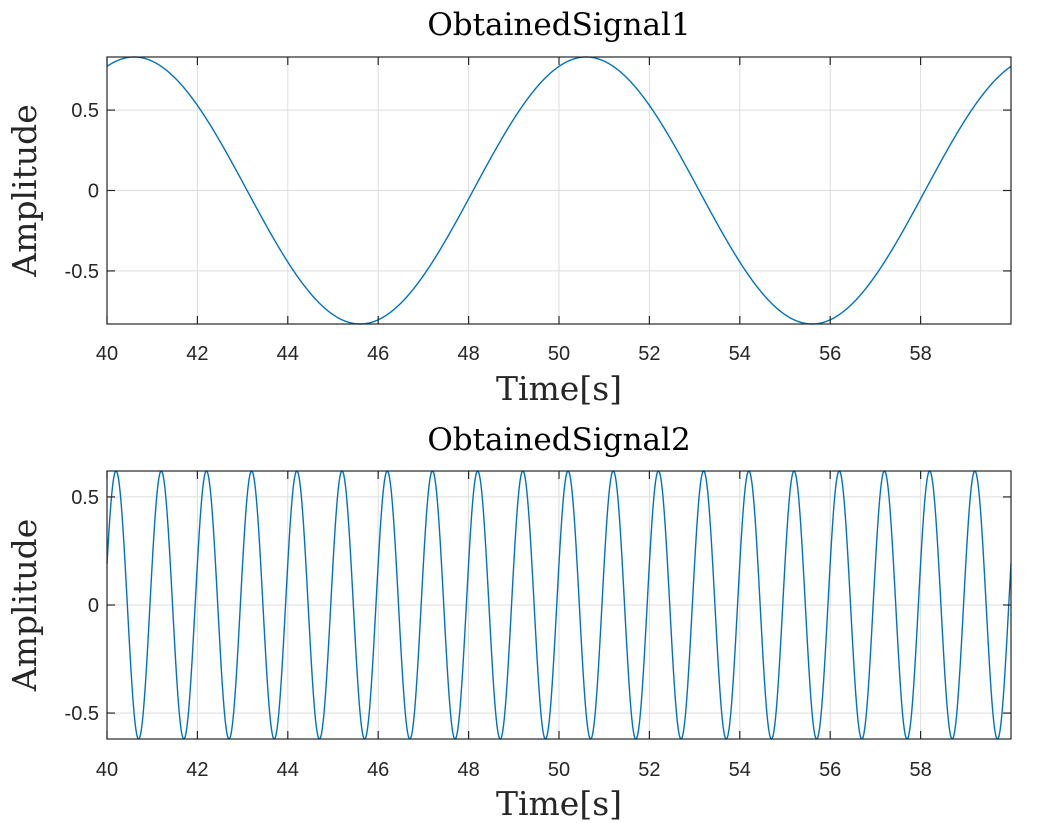  Describe the element at coordinates (558, 440) in the screenshot. I see `chart-title: ObtainedSignal2` at that location.